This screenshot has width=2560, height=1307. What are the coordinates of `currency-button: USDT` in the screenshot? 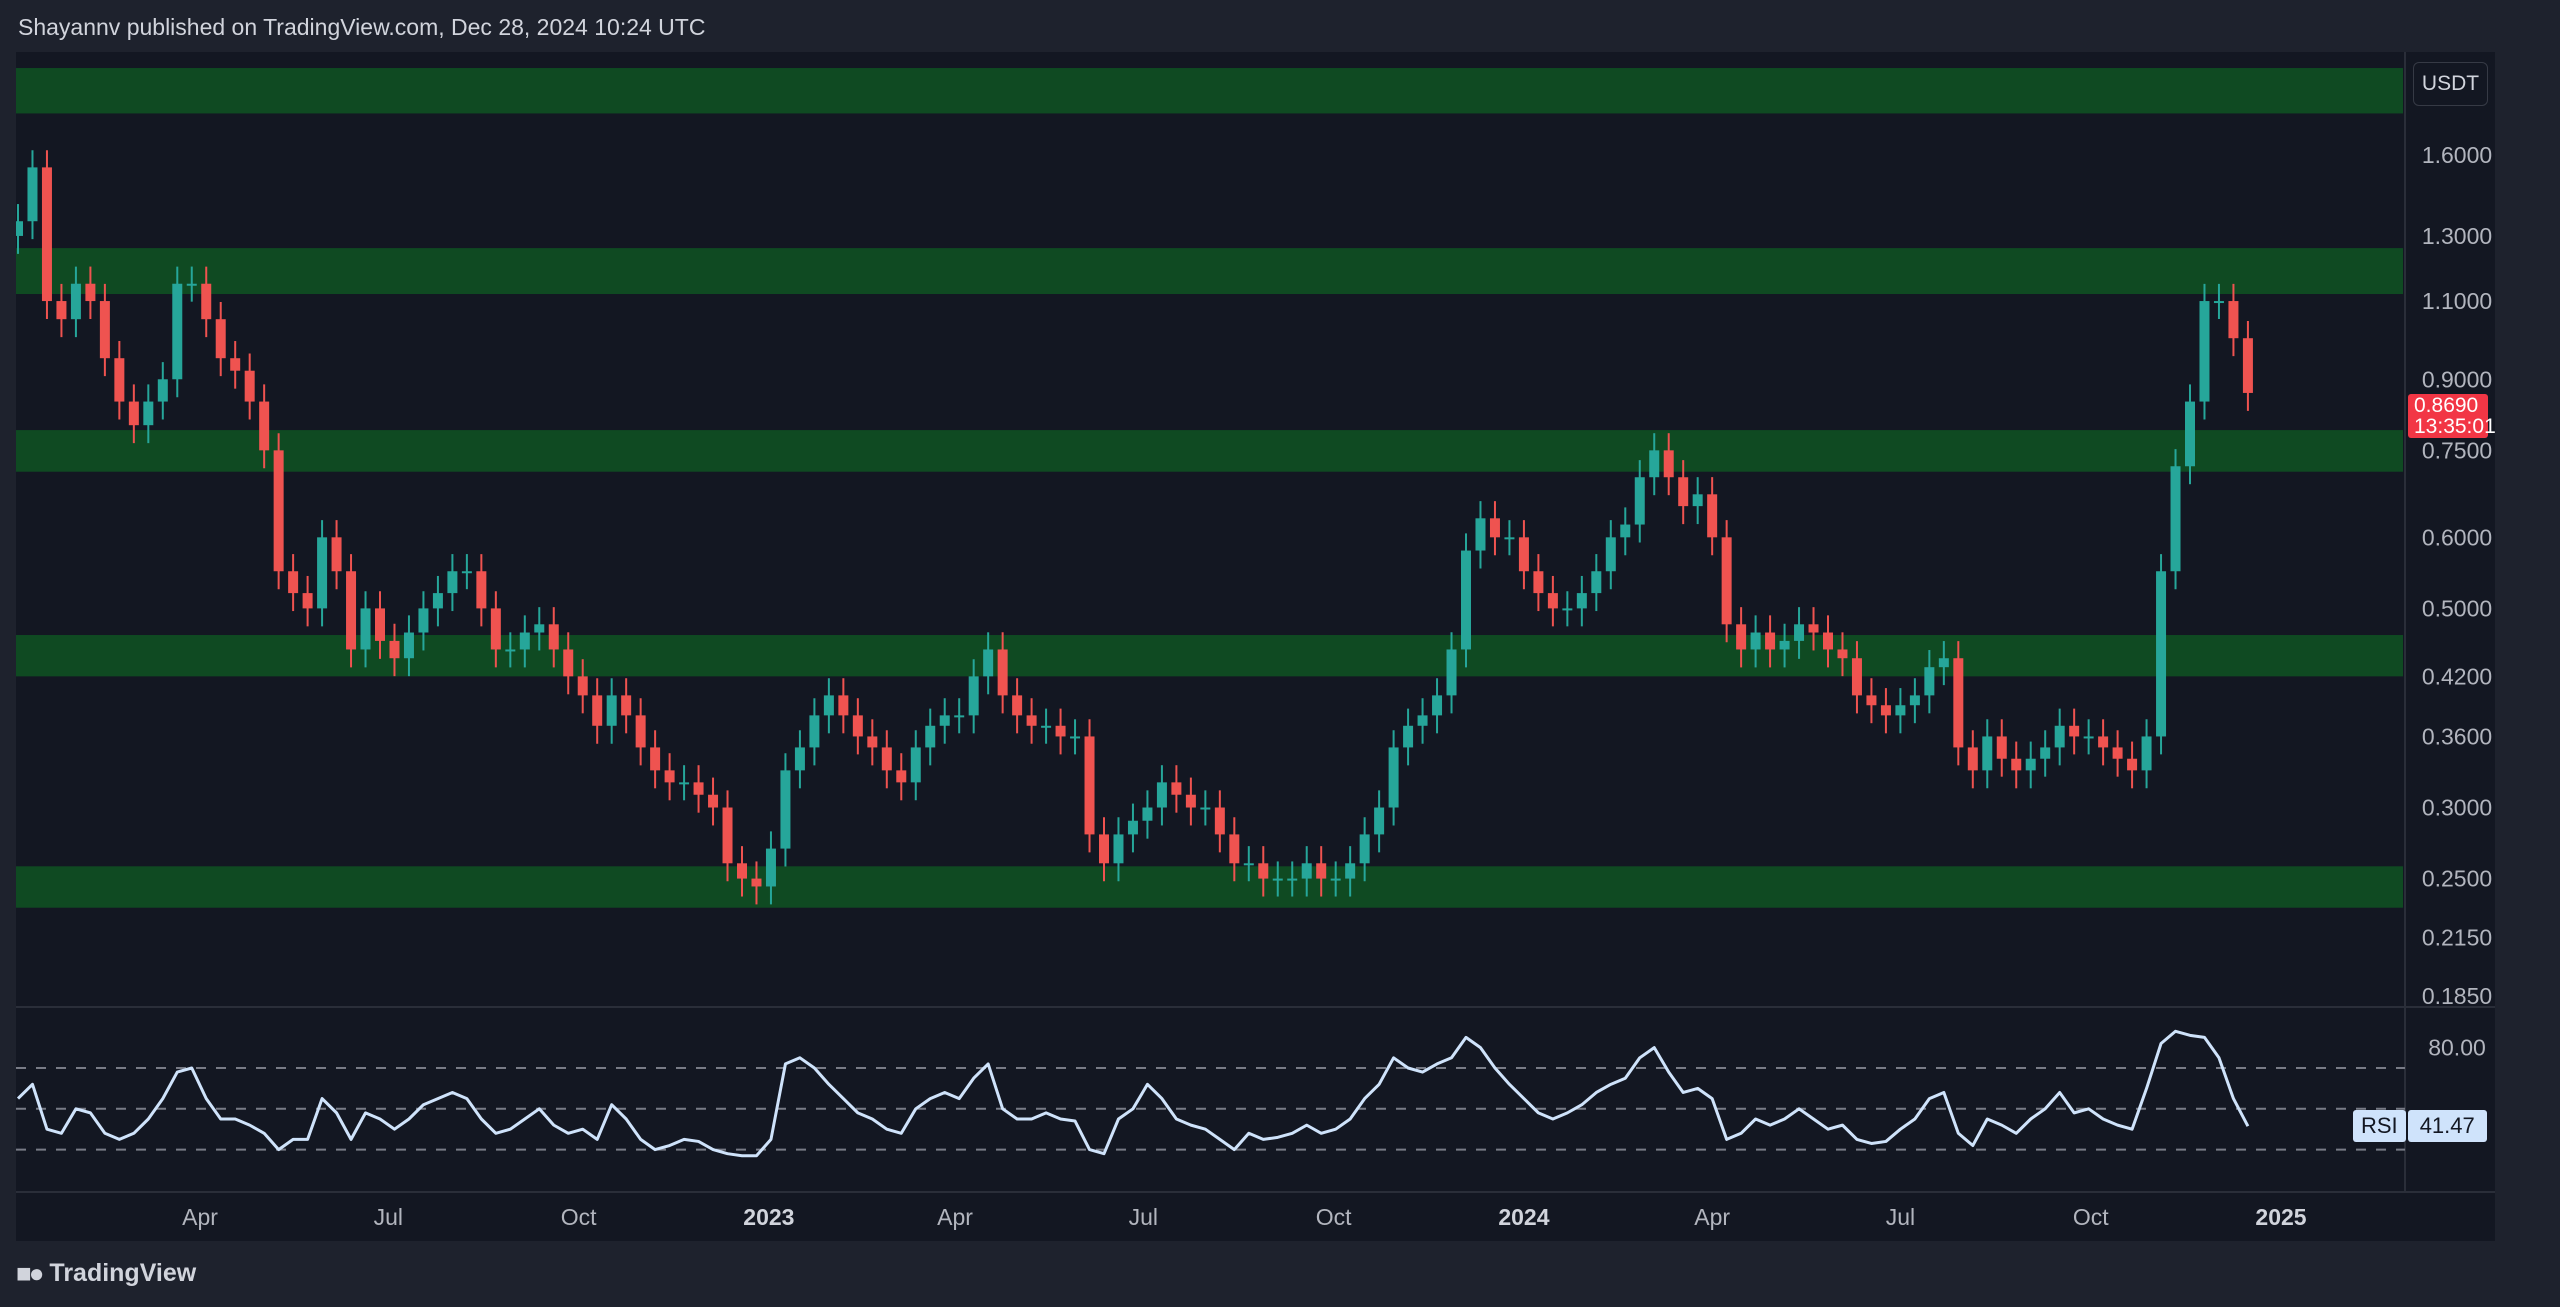 It's located at (2450, 84).